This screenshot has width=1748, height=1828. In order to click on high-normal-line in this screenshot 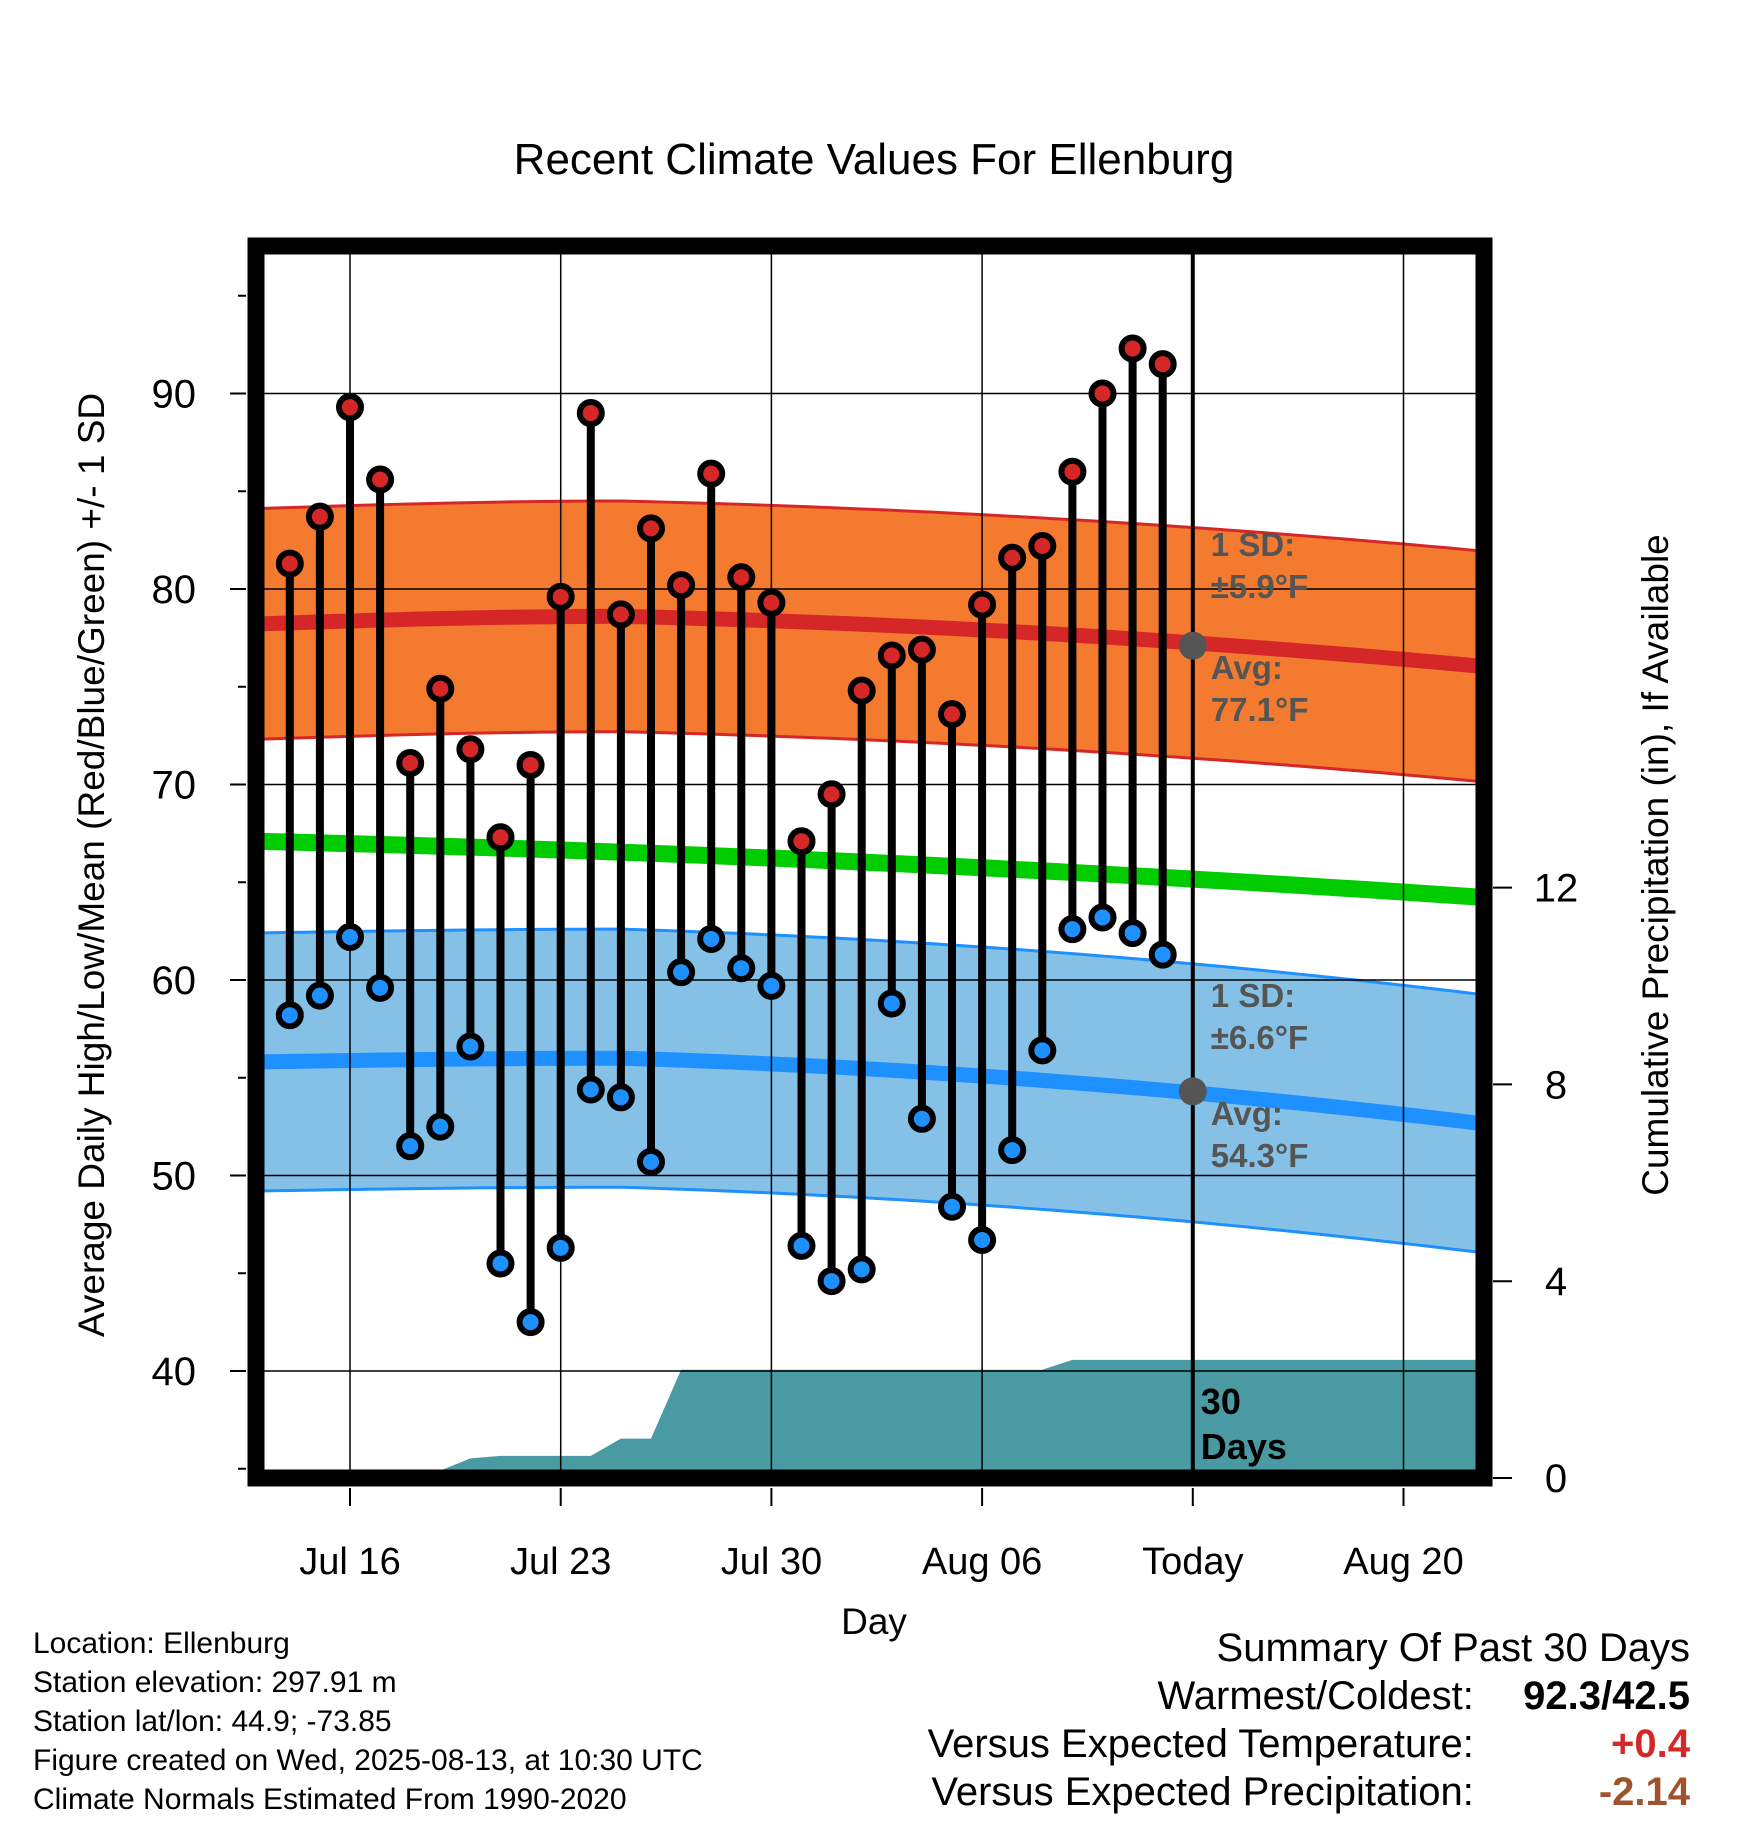, I will do `click(871, 641)`.